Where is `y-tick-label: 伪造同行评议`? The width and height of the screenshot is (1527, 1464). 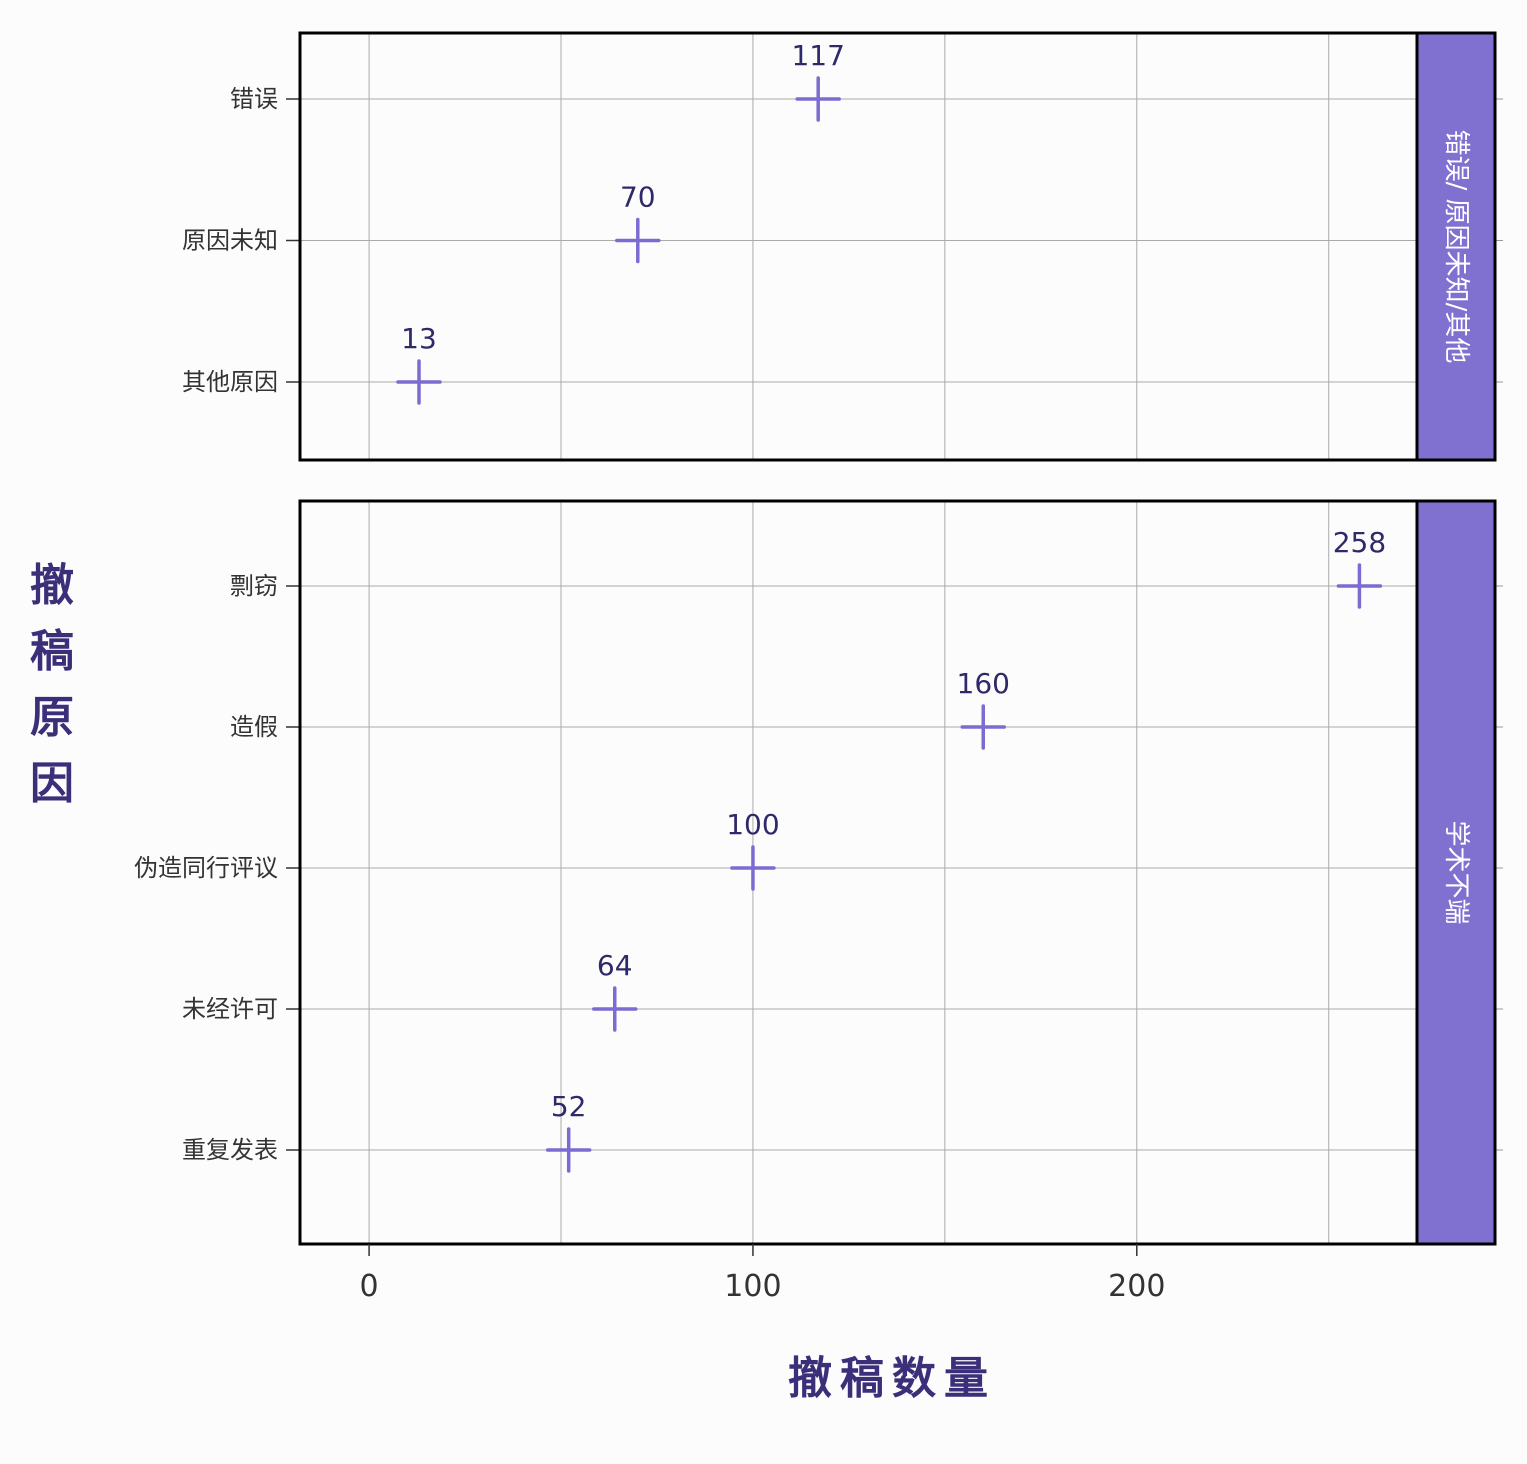 y-tick-label: 伪造同行评议 is located at coordinates (206, 868).